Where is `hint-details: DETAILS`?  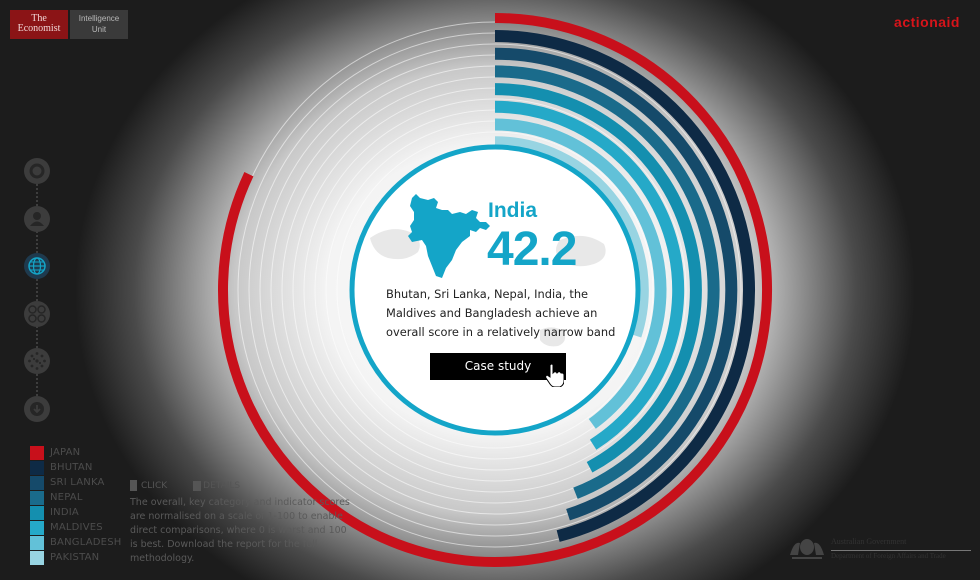 hint-details: DETAILS is located at coordinates (222, 486).